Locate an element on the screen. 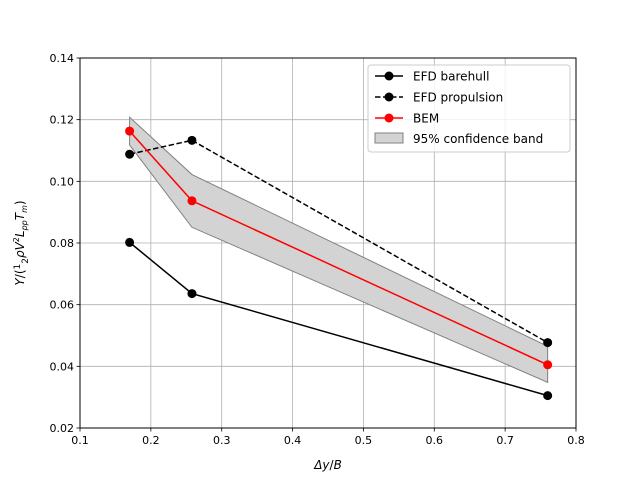 Image resolution: width=640 pixels, height=480 pixels. legend-entry-confidence-band: 95% confidence band is located at coordinates (458, 139).